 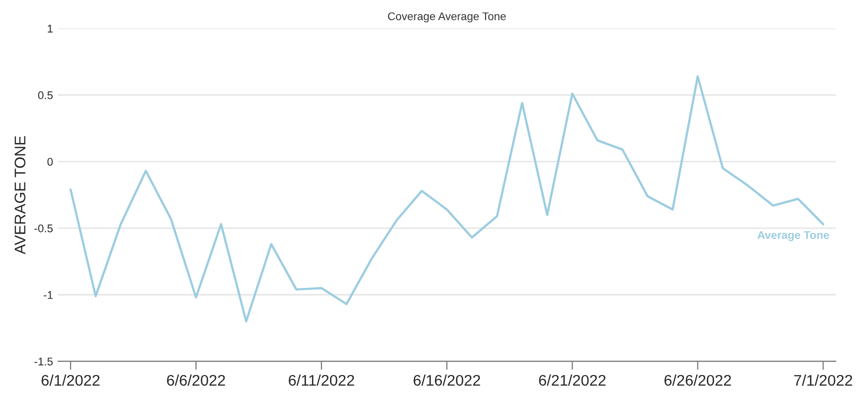 What do you see at coordinates (572, 380) in the screenshot?
I see `x-tick-label: 6/21/2022` at bounding box center [572, 380].